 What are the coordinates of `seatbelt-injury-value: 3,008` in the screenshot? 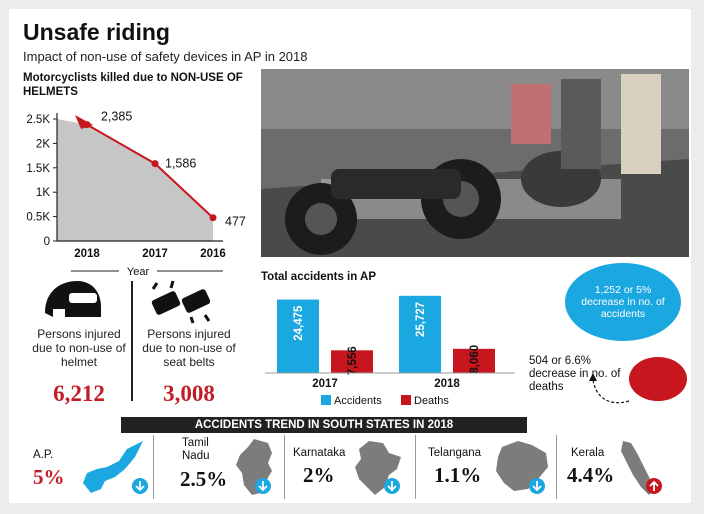 It's located at (189, 393).